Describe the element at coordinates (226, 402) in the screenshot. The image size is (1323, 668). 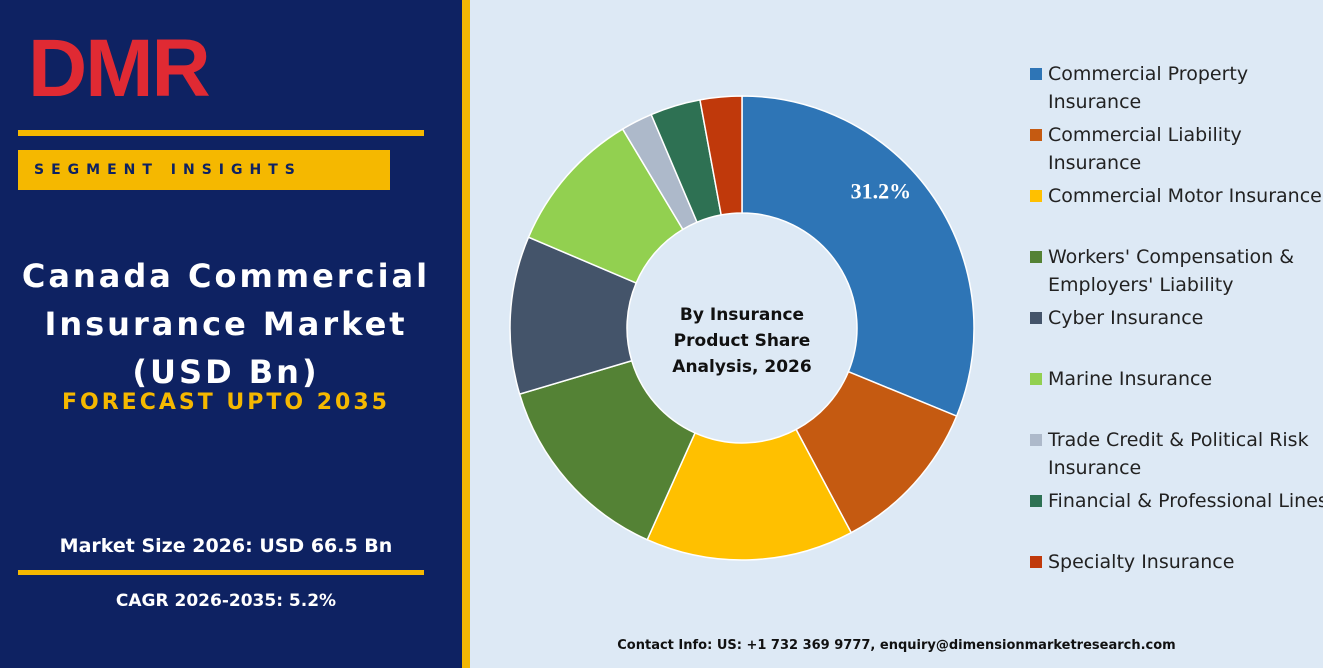
I see `forecast: FORECAST UPTO 2035` at that location.